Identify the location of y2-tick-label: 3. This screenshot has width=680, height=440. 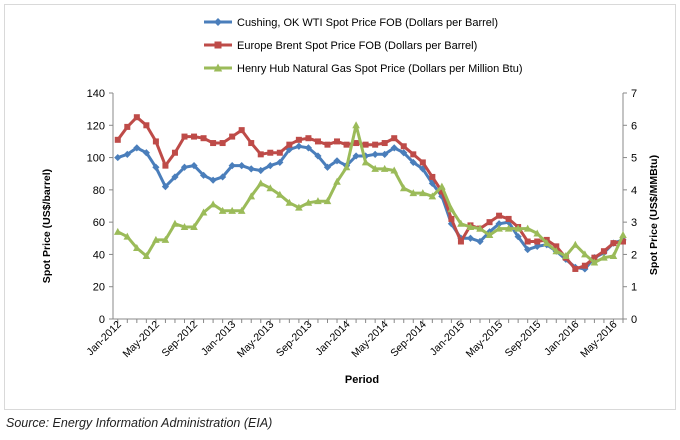
(634, 223).